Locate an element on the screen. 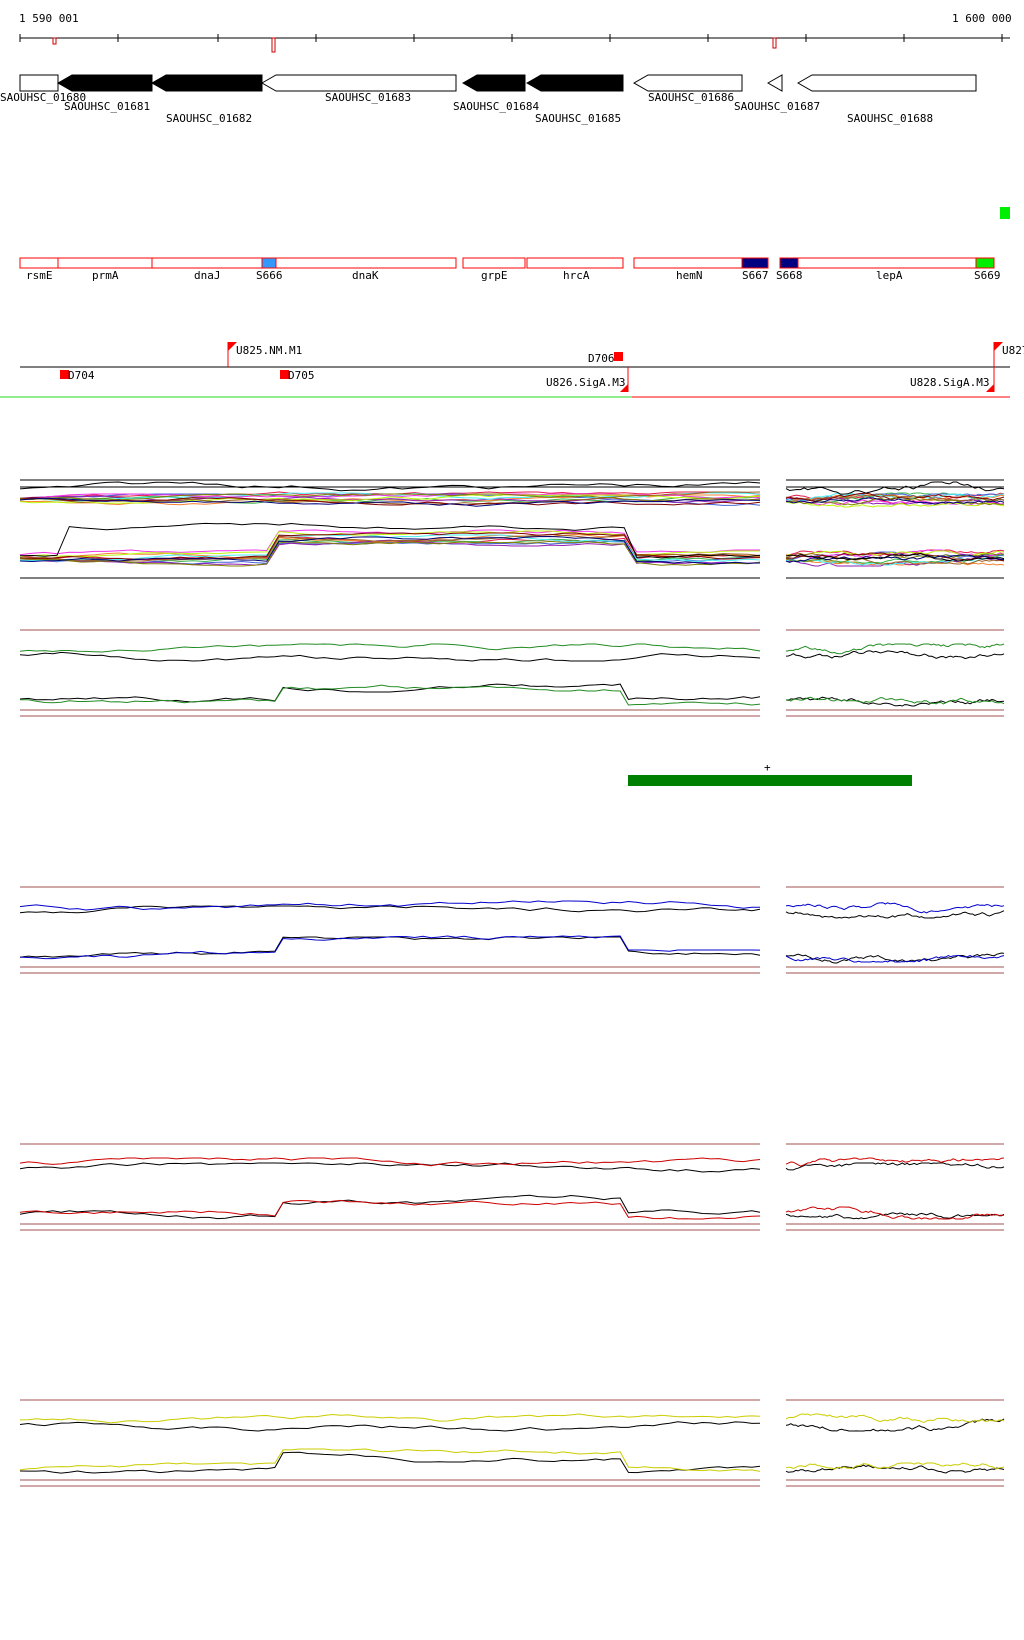 This screenshot has width=1024, height=1640. annotation-label: prmA is located at coordinates (105, 275).